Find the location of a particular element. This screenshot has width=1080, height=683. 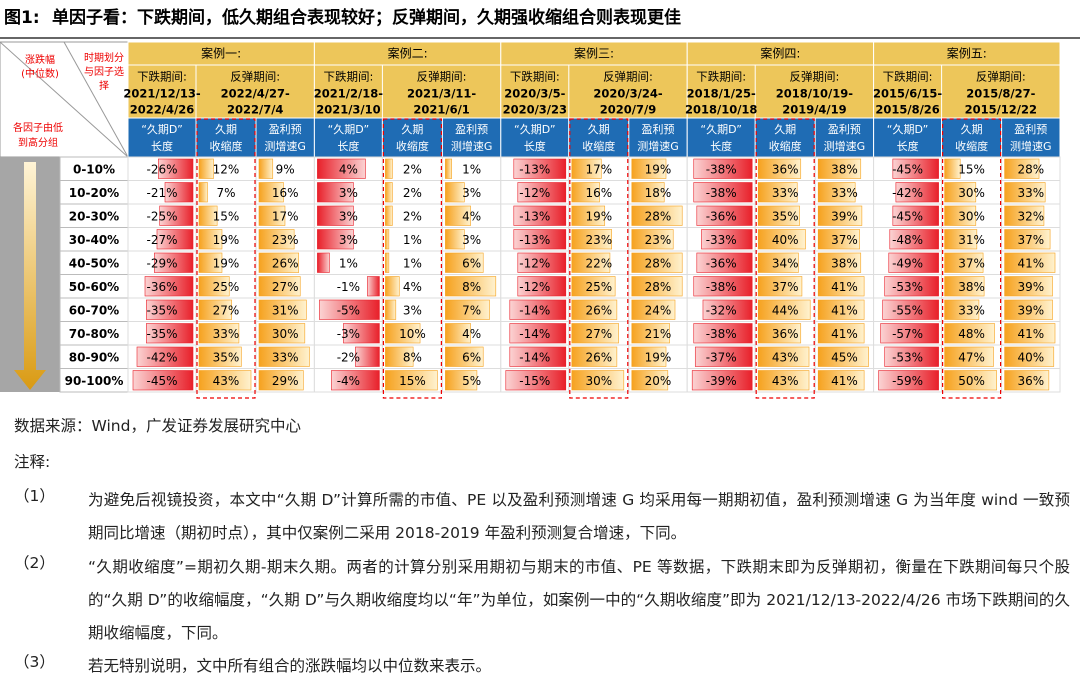

row-label: 80-90% is located at coordinates (94, 357).